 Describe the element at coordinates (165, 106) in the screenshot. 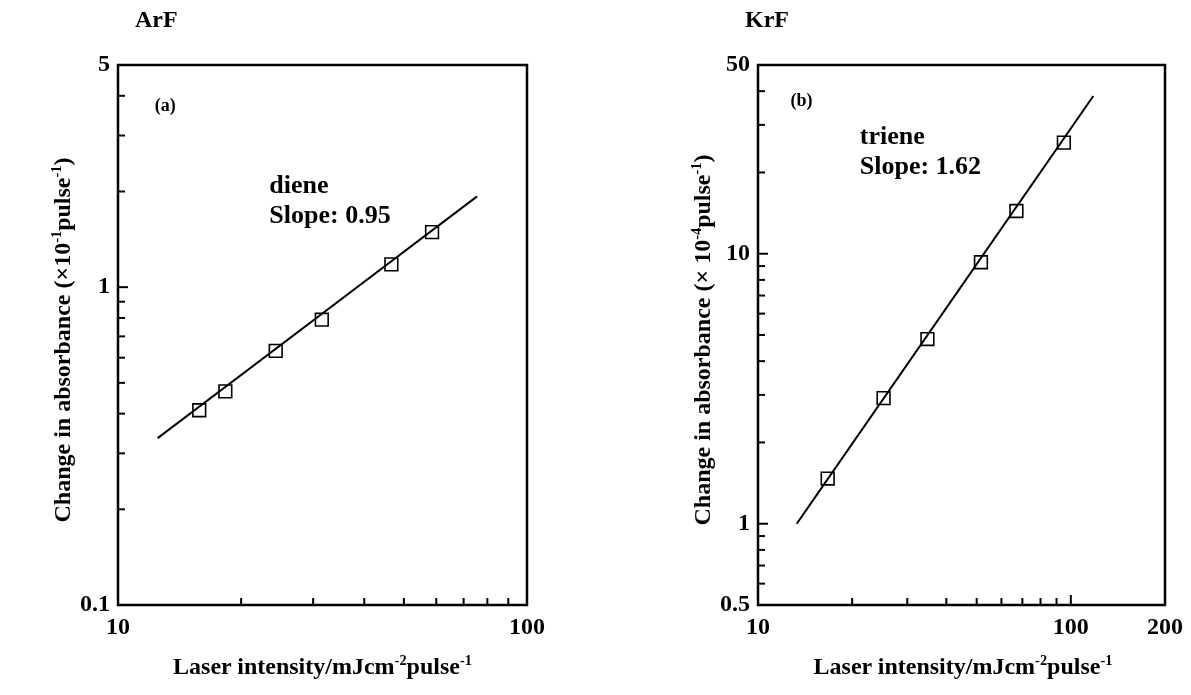

I see `annotation: (a)` at that location.